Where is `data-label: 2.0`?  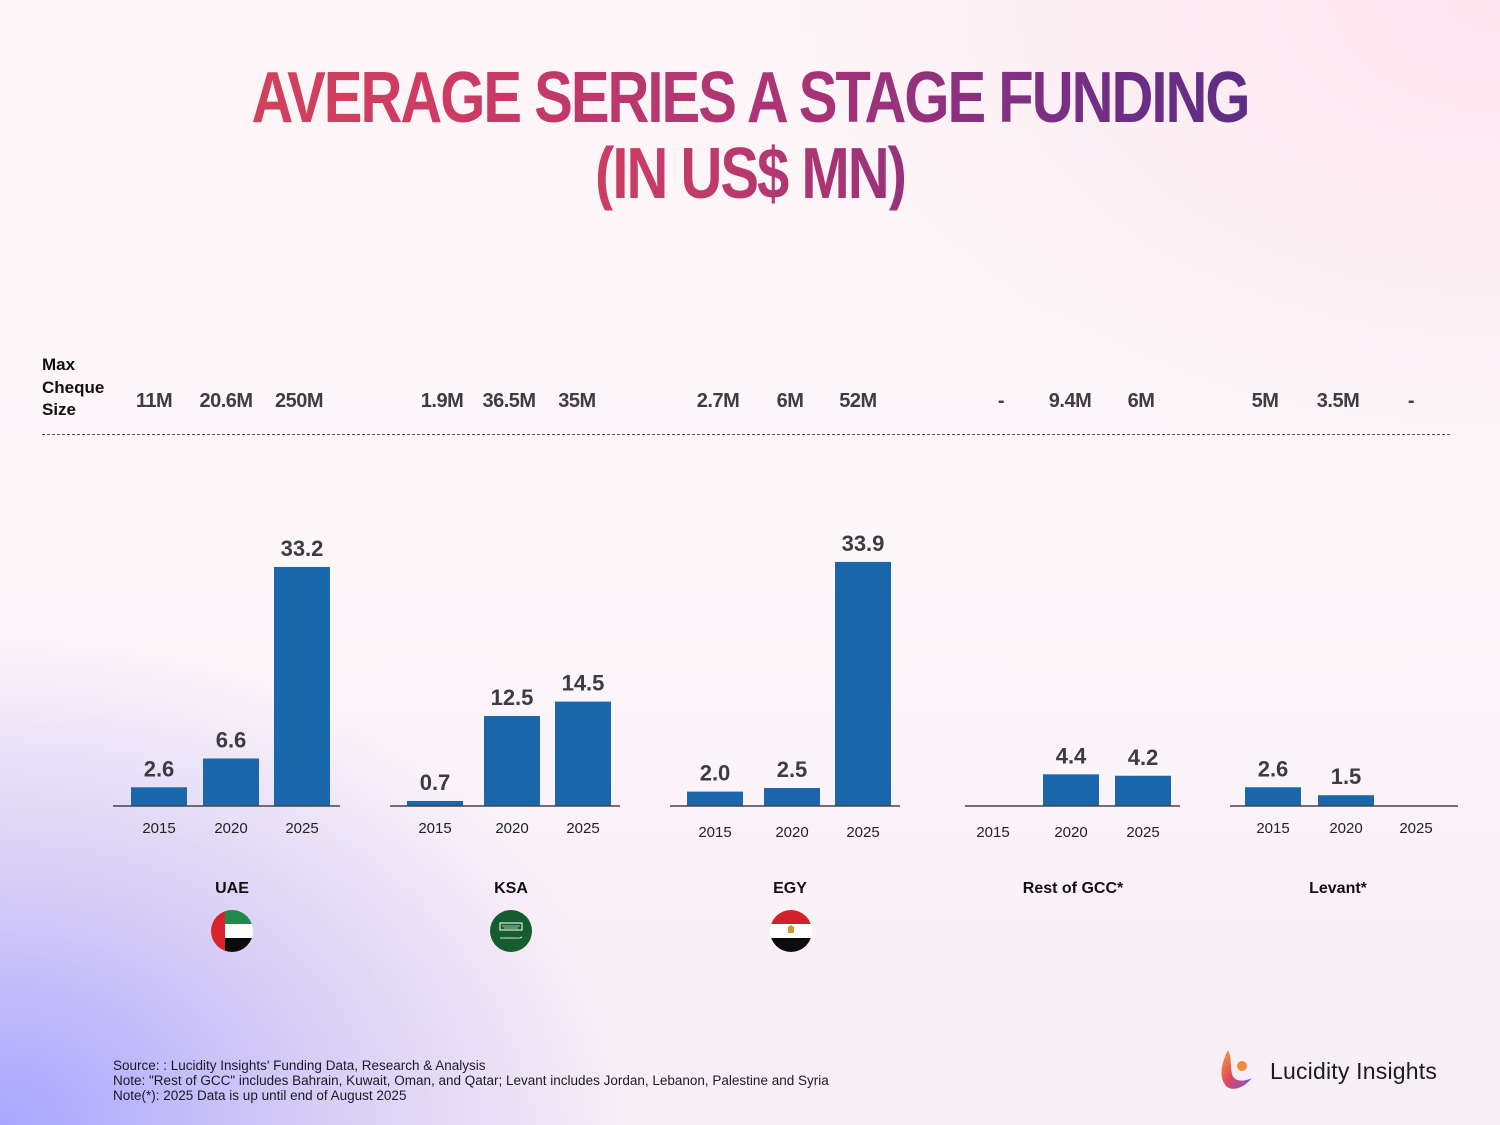 data-label: 2.0 is located at coordinates (715, 773).